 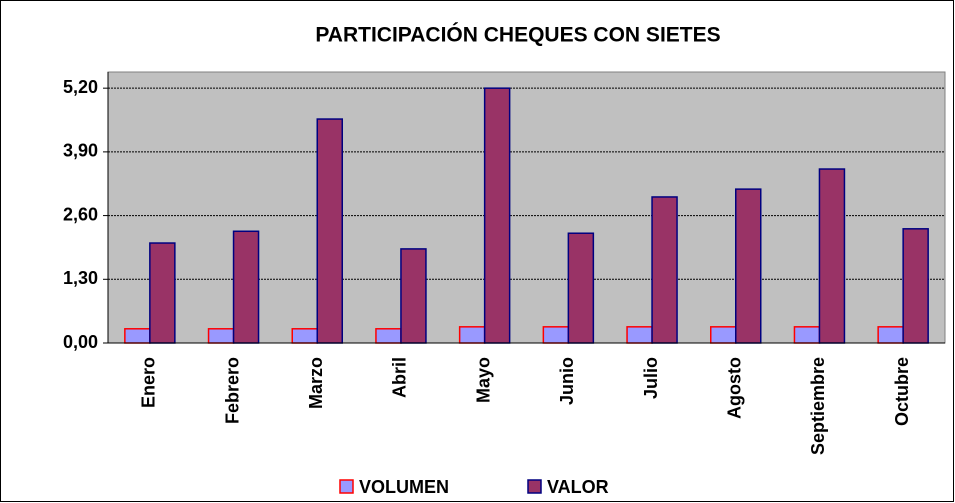 What do you see at coordinates (80, 278) in the screenshot?
I see `y-tick-label: 1,30` at bounding box center [80, 278].